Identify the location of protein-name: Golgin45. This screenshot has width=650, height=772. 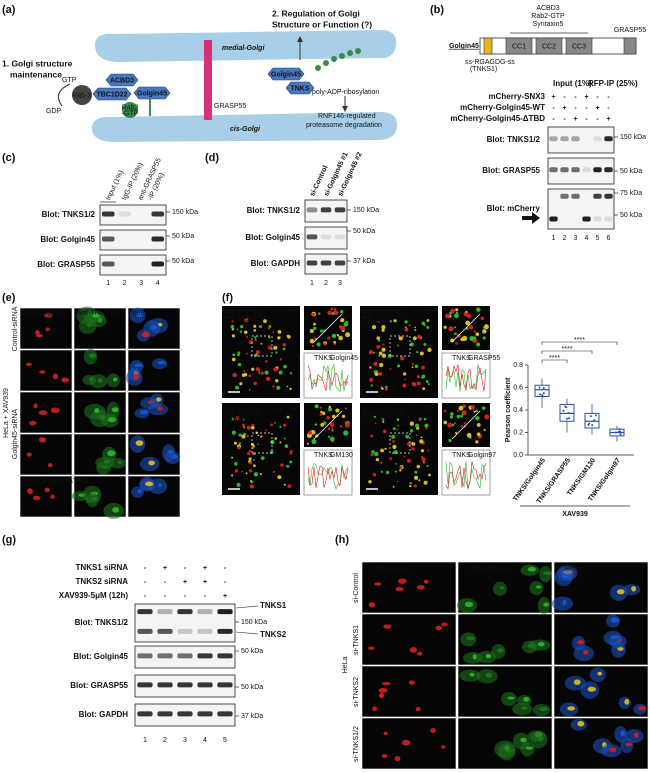
(464, 46).